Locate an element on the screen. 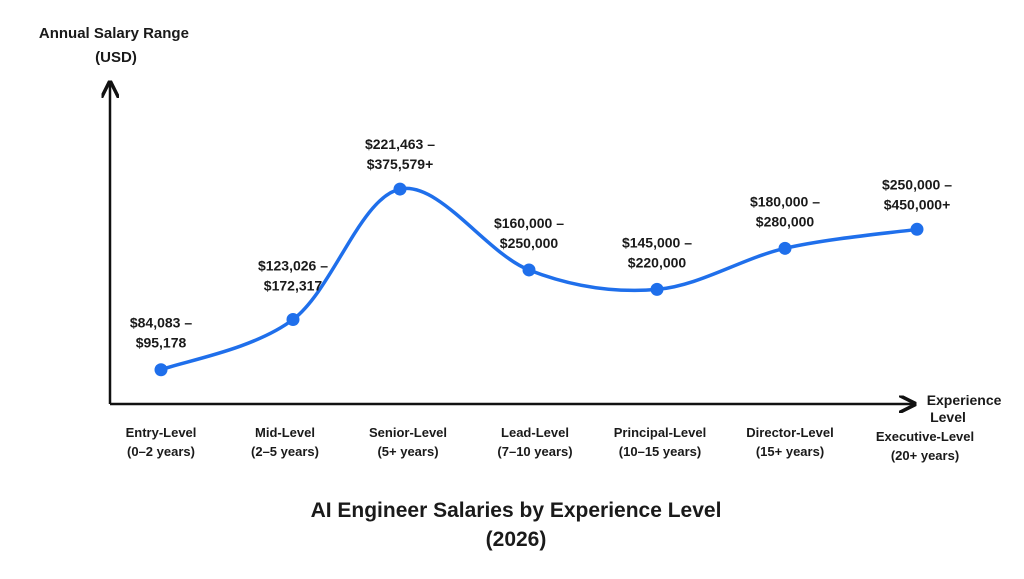  data-label: $145,000 – $220,000 is located at coordinates (657, 252).